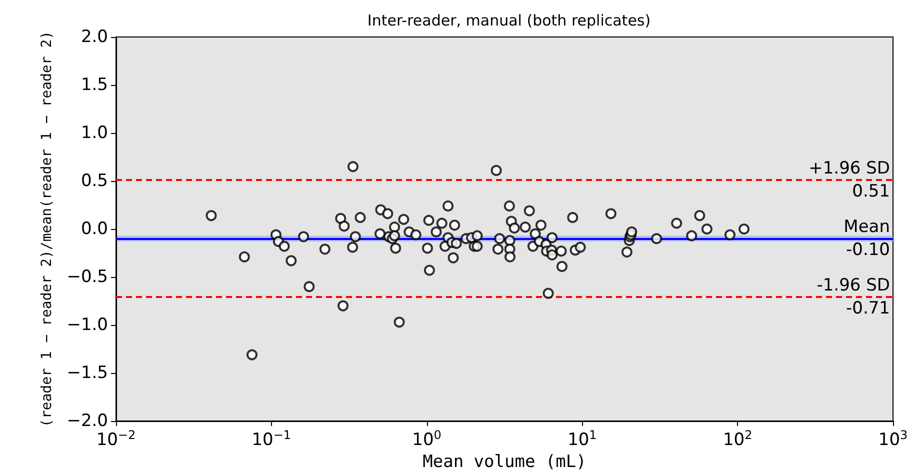 The image size is (912, 476). What do you see at coordinates (94, 37) in the screenshot?
I see `y-tick-label: 2.0` at bounding box center [94, 37].